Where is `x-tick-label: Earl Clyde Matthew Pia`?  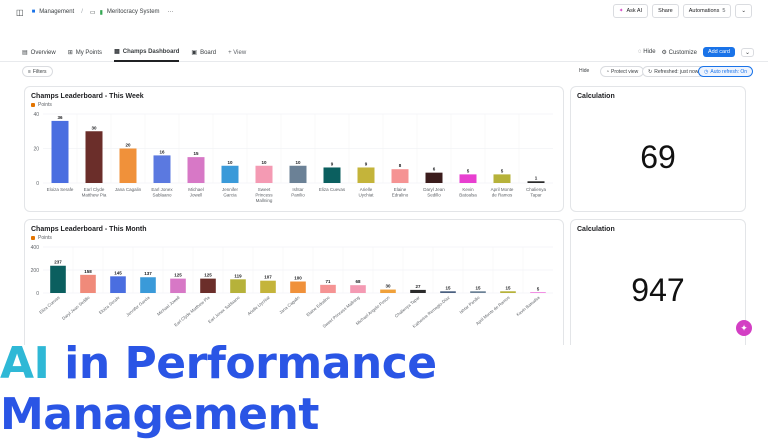 x-tick-label: Earl Clyde Matthew Pia is located at coordinates (94, 192).